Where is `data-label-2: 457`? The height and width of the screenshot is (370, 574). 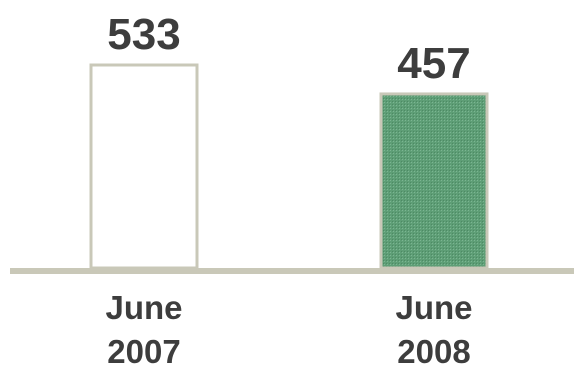
data-label-2: 457 is located at coordinates (433, 63).